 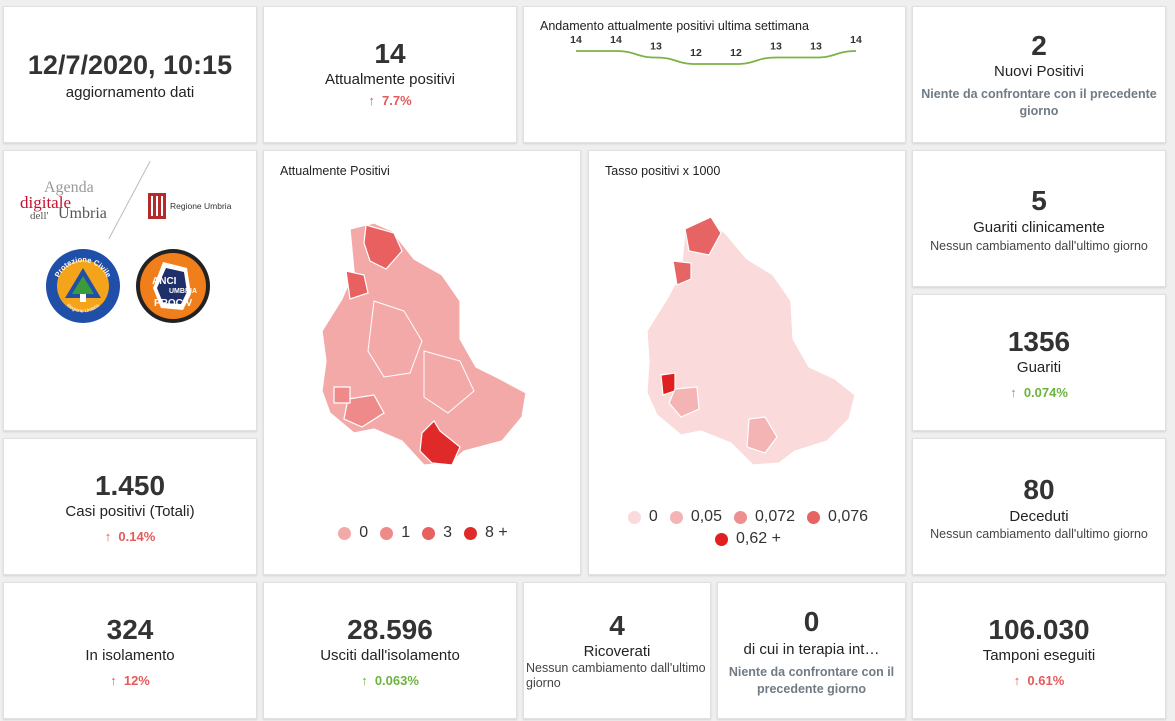 I want to click on isolamento-value: 324, so click(x=130, y=629).